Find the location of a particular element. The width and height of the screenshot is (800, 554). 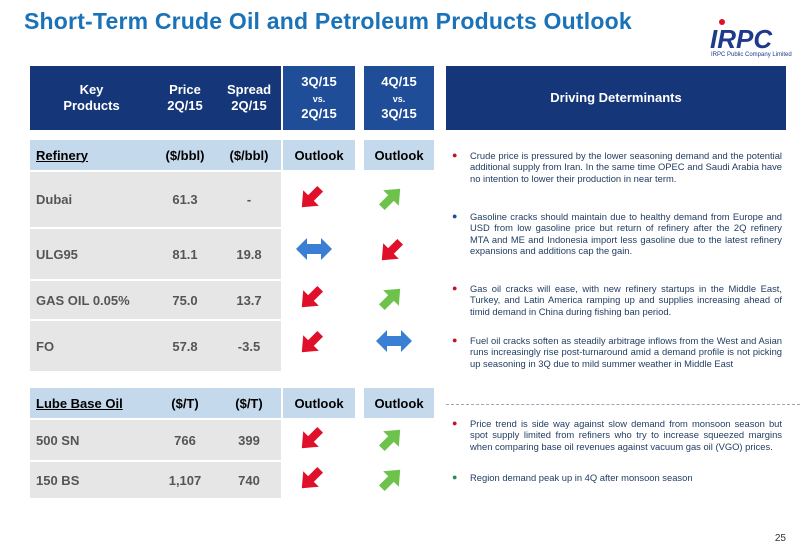

lube-outlook-3q: Outlook is located at coordinates (319, 403).